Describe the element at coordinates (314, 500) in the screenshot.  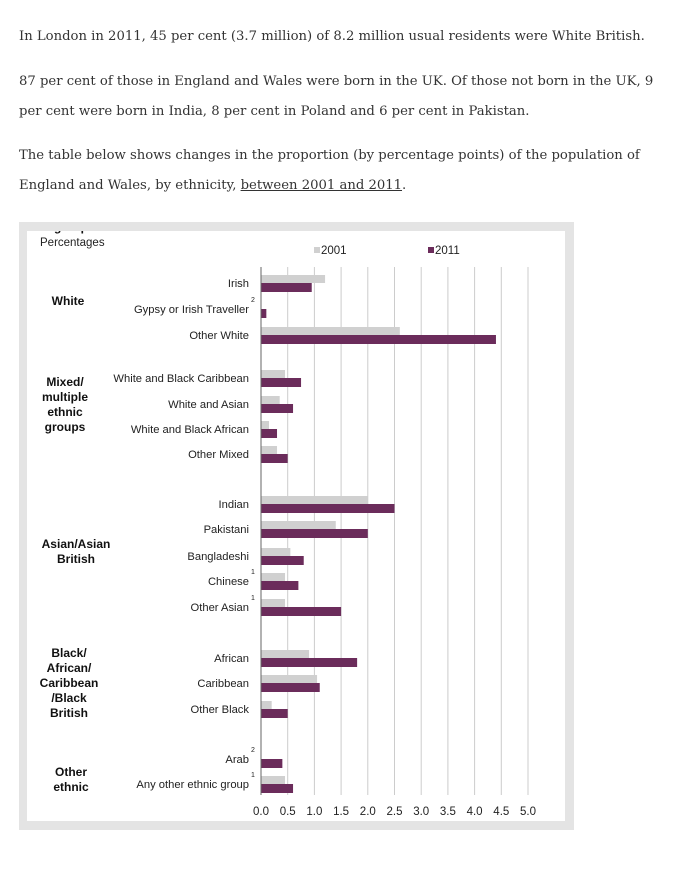
I see `bar-2001-indian` at that location.